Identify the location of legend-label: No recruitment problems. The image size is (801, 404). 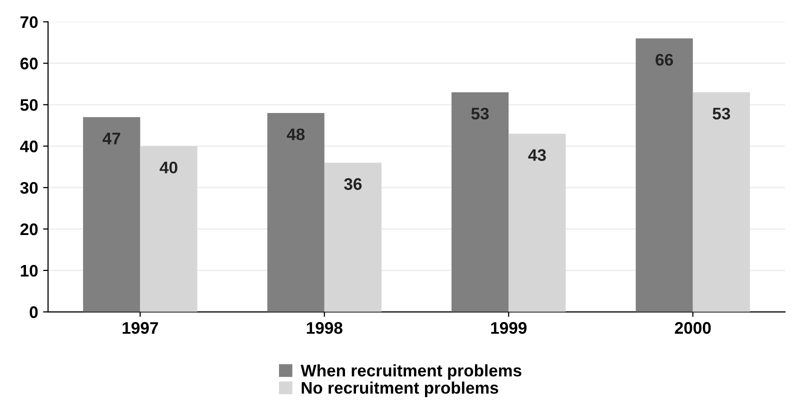
(400, 390).